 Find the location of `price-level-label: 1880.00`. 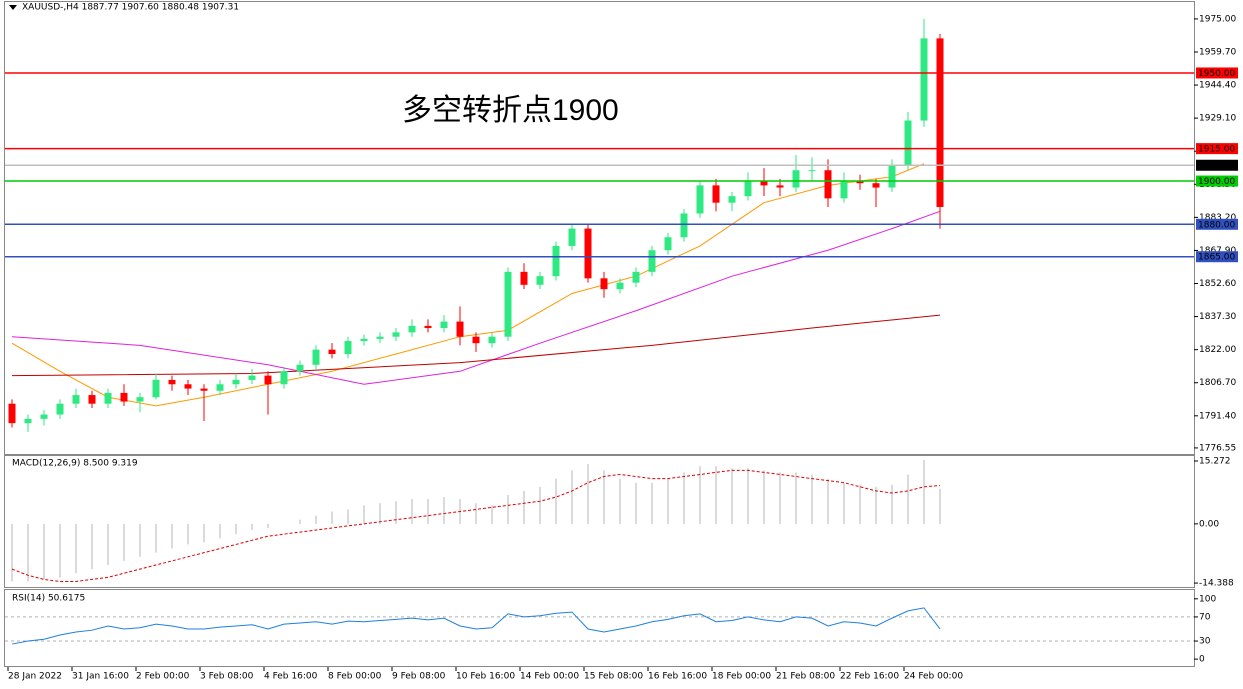

price-level-label: 1880.00 is located at coordinates (1216, 225).